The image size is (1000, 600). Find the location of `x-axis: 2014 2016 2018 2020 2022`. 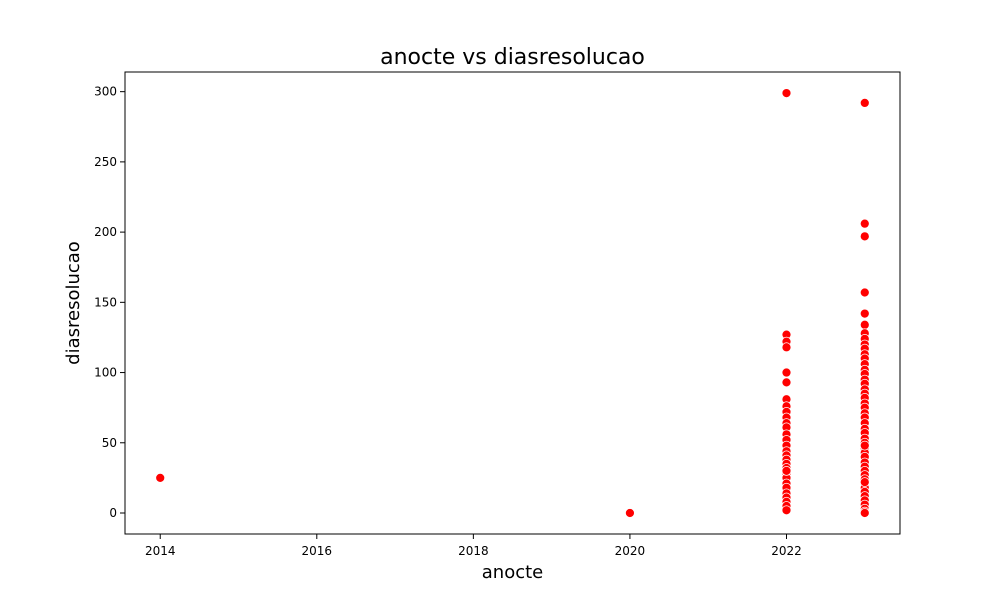

x-axis: 2014 2016 2018 2020 2022 is located at coordinates (473, 546).